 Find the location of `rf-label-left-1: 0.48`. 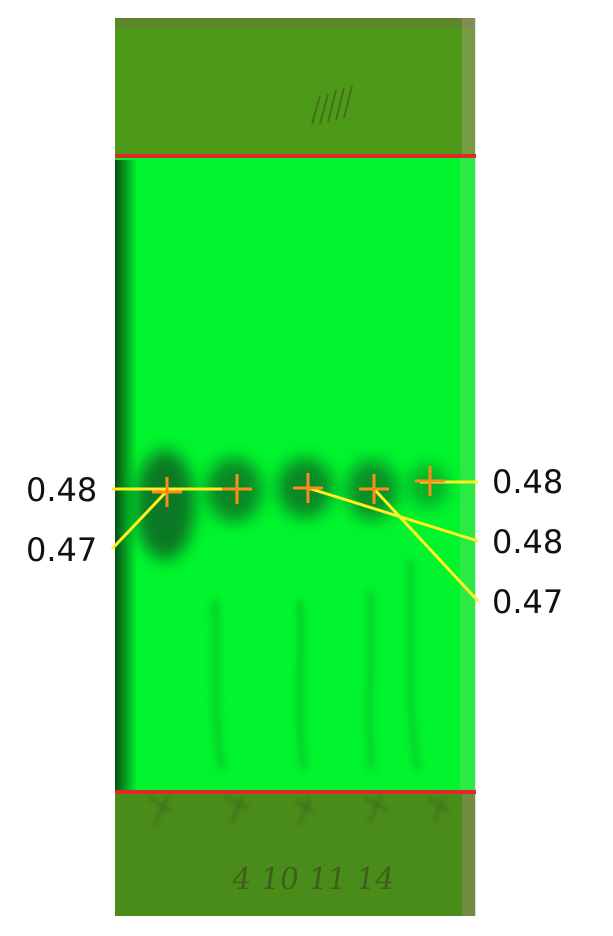

rf-label-left-1: 0.48 is located at coordinates (62, 490).